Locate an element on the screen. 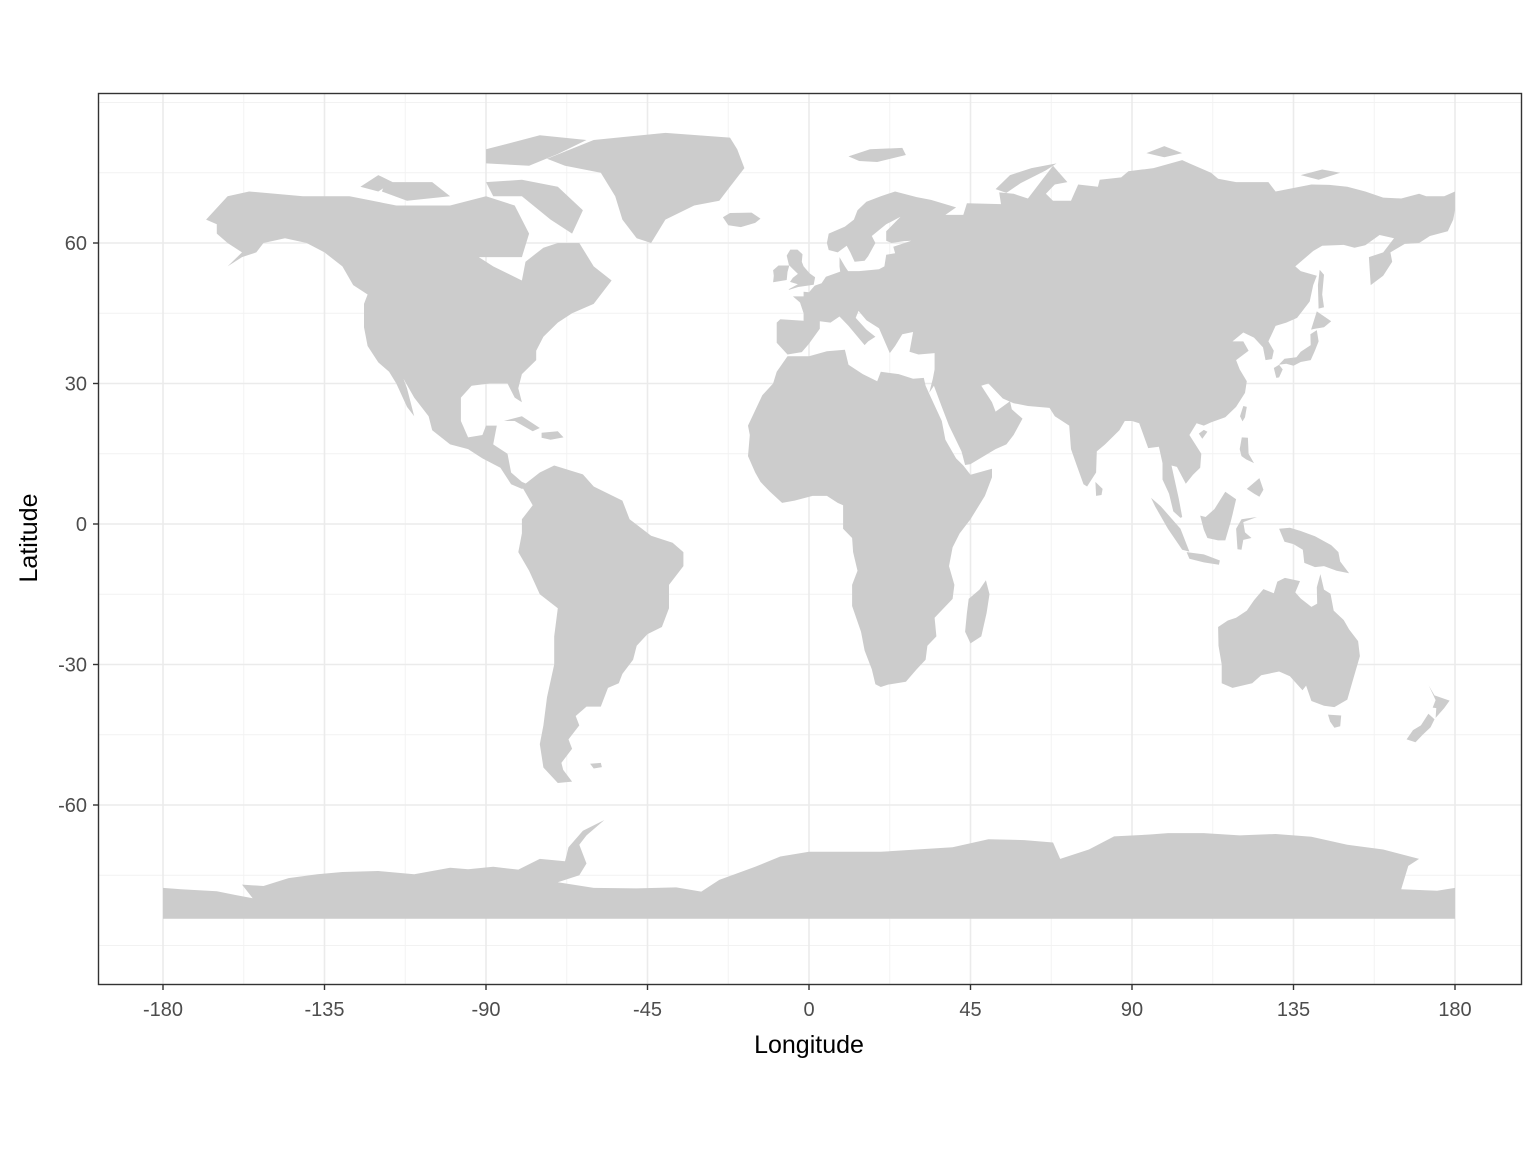 Image resolution: width=1536 pixels, height=1152 pixels. y-axis-title: Latitude is located at coordinates (29, 538).